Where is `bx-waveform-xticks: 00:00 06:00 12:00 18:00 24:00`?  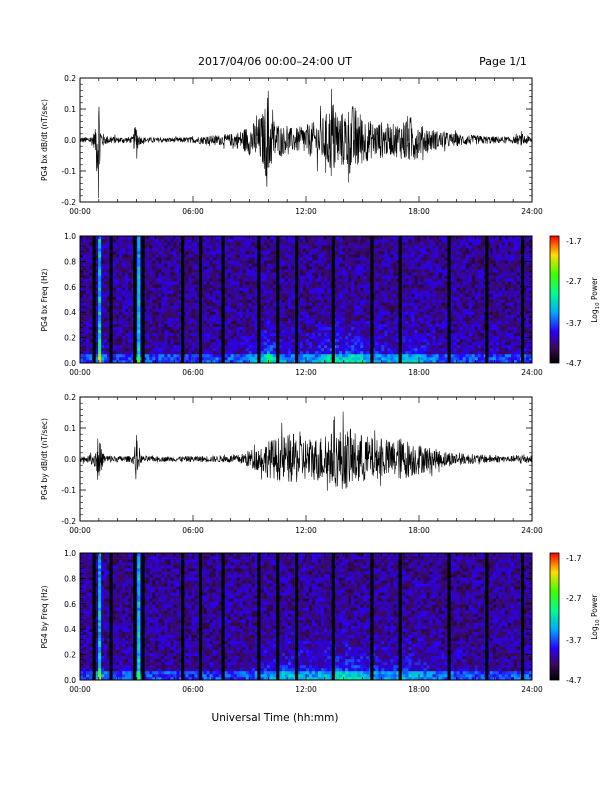 bx-waveform-xticks: 00:00 06:00 12:00 18:00 24:00 is located at coordinates (306, 147).